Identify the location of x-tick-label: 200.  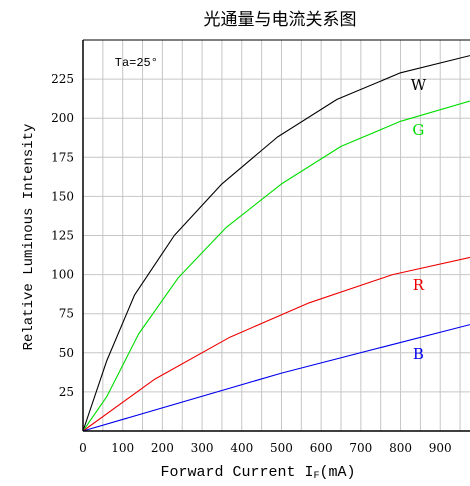
(162, 448).